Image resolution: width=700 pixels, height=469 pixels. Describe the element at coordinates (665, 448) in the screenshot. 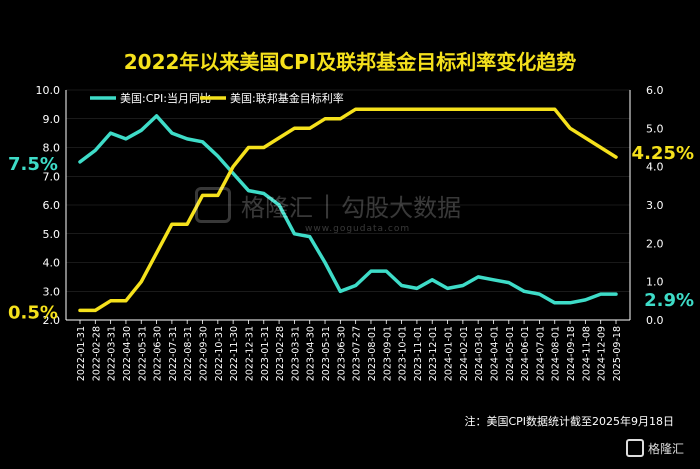

I see `corner-logo-text: 格隆汇` at that location.